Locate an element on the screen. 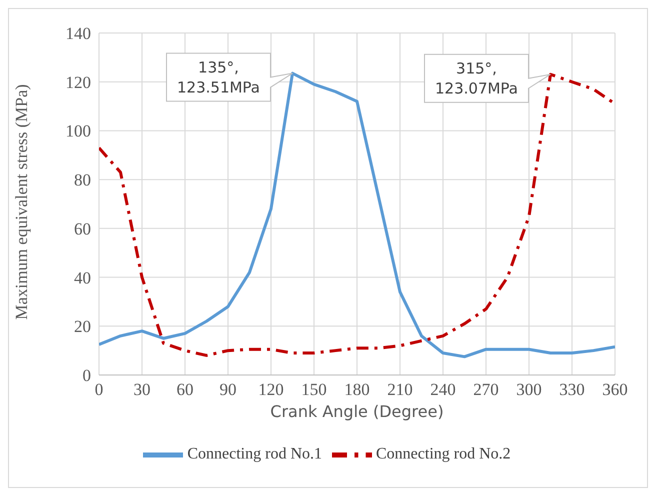  x-tick-label: 300 is located at coordinates (529, 390).